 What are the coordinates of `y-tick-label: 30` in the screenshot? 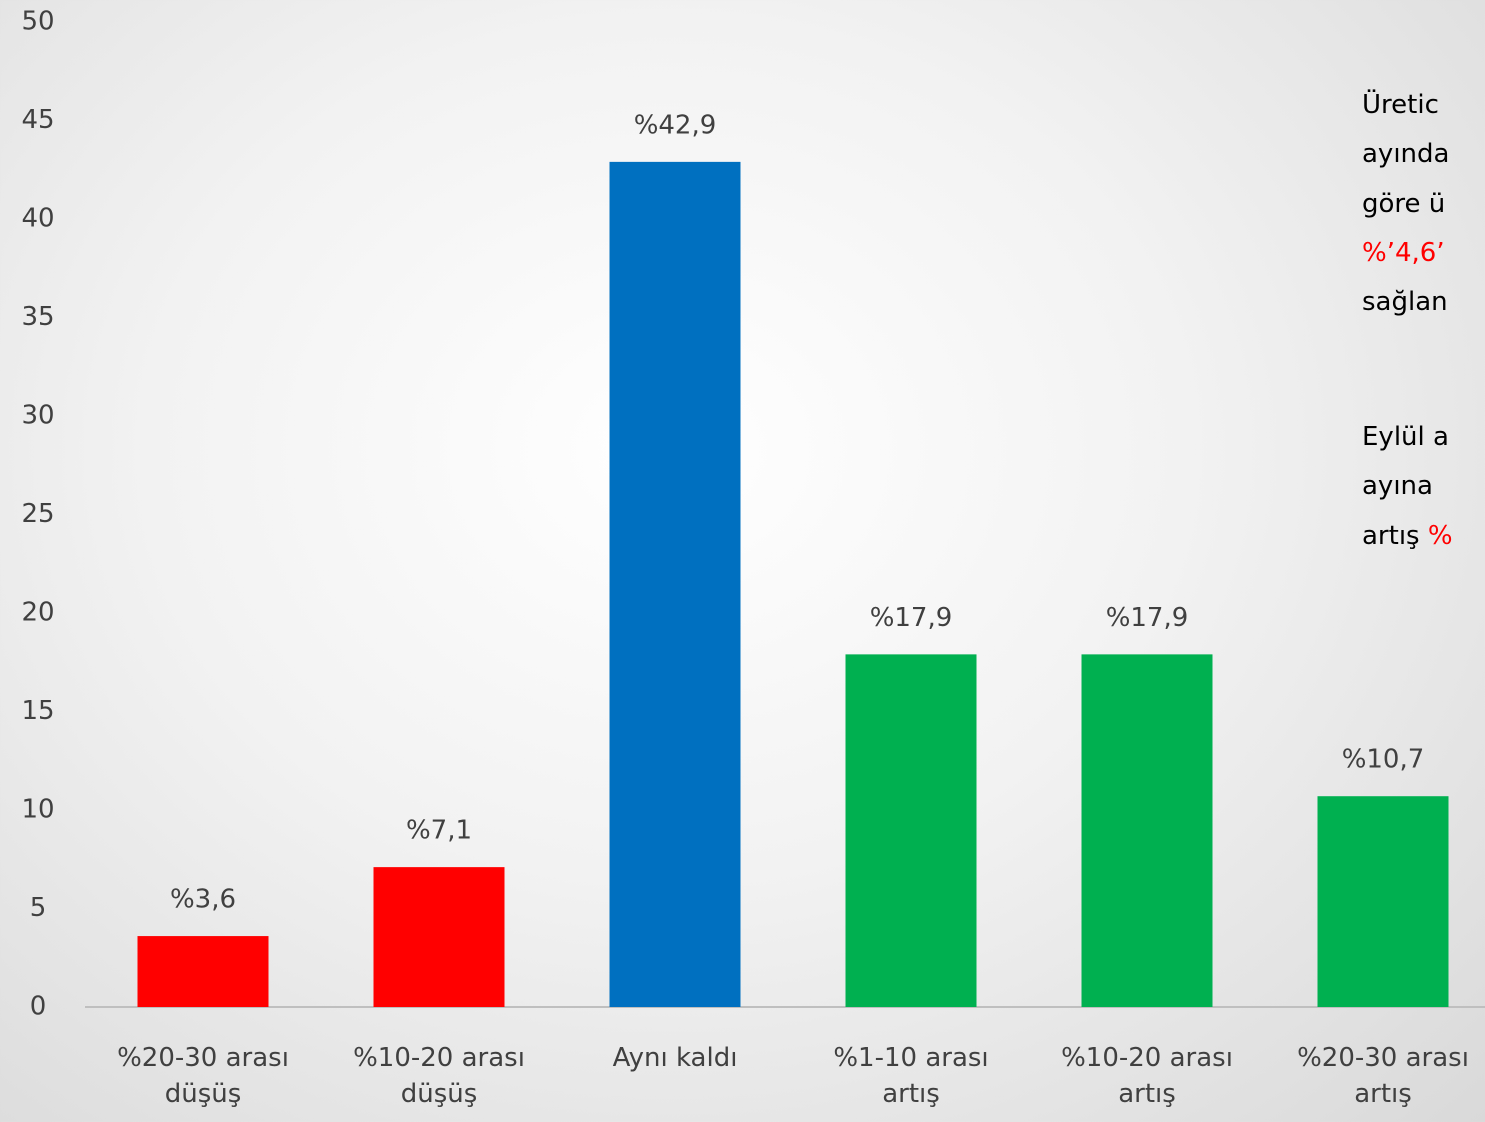 It's located at (37, 416).